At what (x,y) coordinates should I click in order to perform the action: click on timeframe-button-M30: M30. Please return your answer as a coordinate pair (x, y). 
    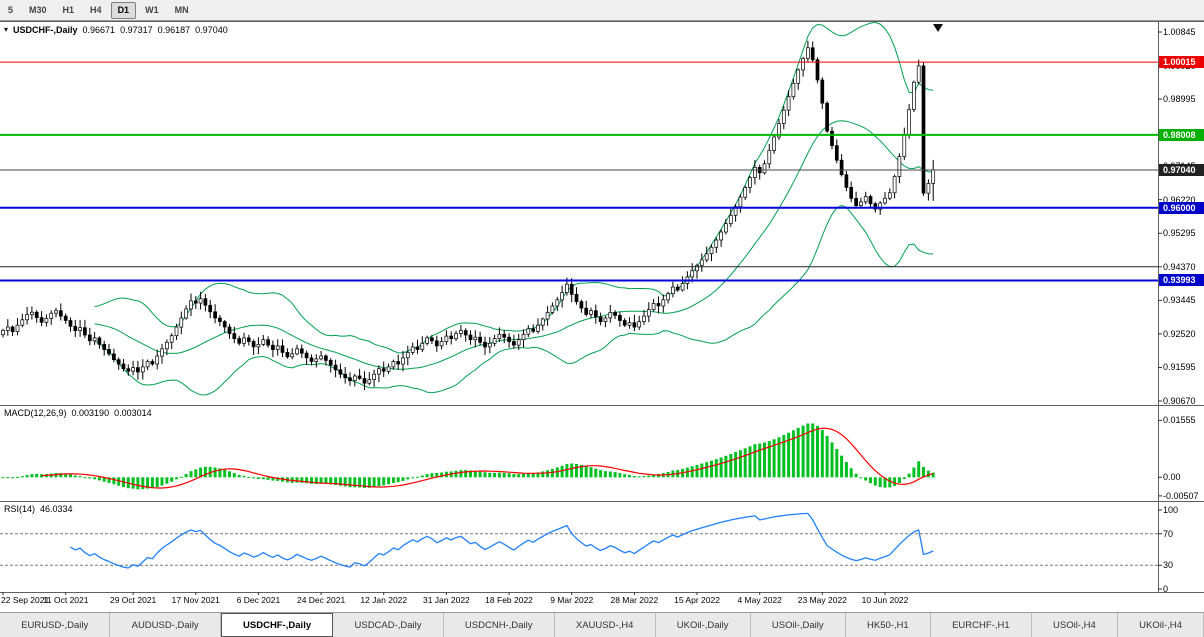
    Looking at the image, I should click on (38, 9).